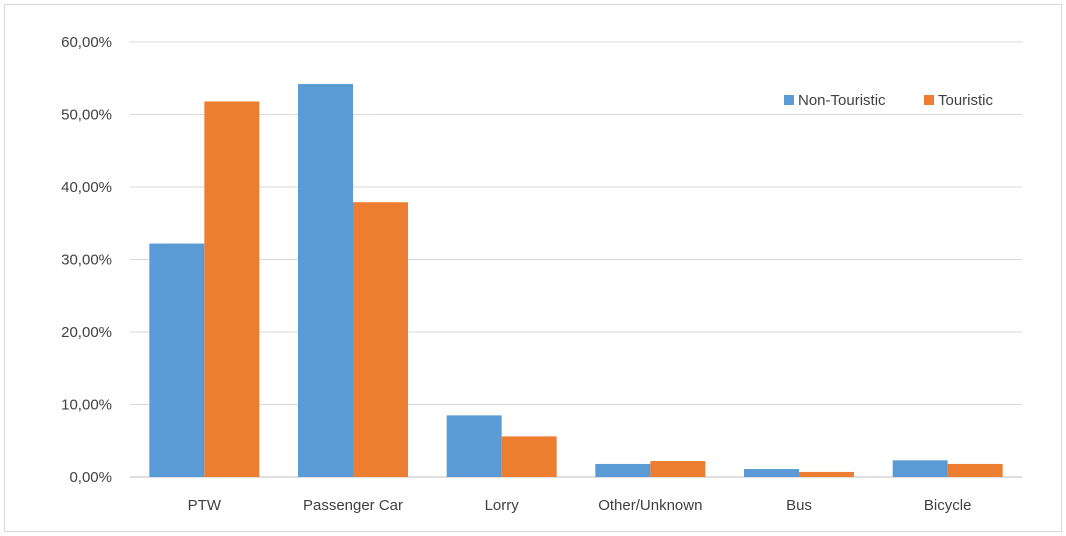 The height and width of the screenshot is (536, 1066). I want to click on legend-label: Touristic, so click(966, 100).